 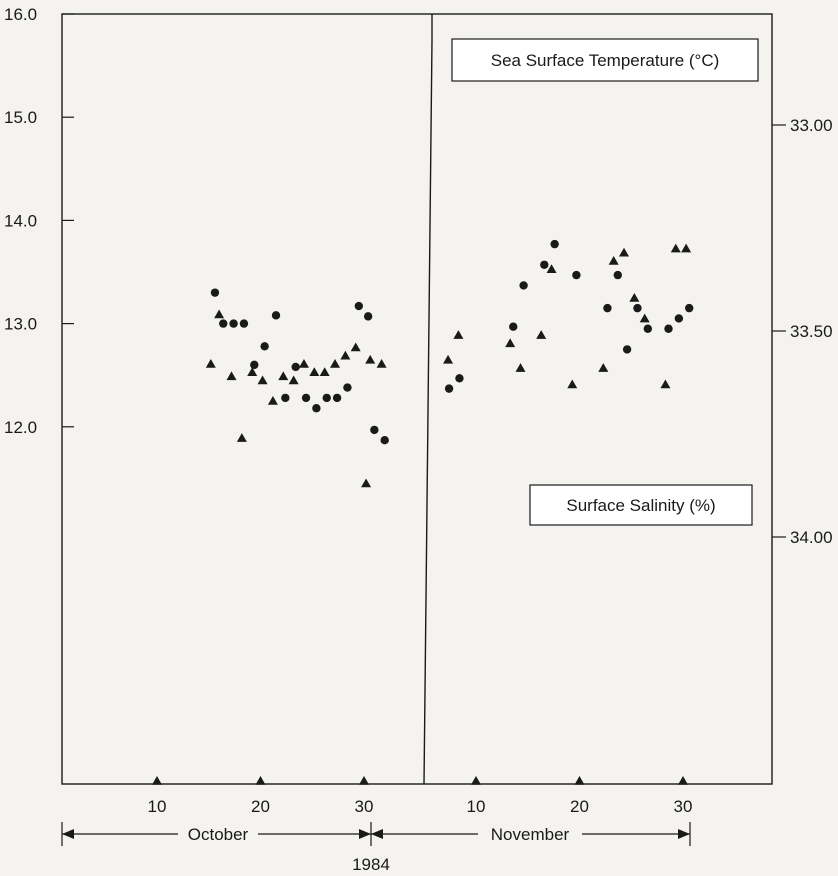 I want to click on left-tick-label: 15.0, so click(x=20, y=117).